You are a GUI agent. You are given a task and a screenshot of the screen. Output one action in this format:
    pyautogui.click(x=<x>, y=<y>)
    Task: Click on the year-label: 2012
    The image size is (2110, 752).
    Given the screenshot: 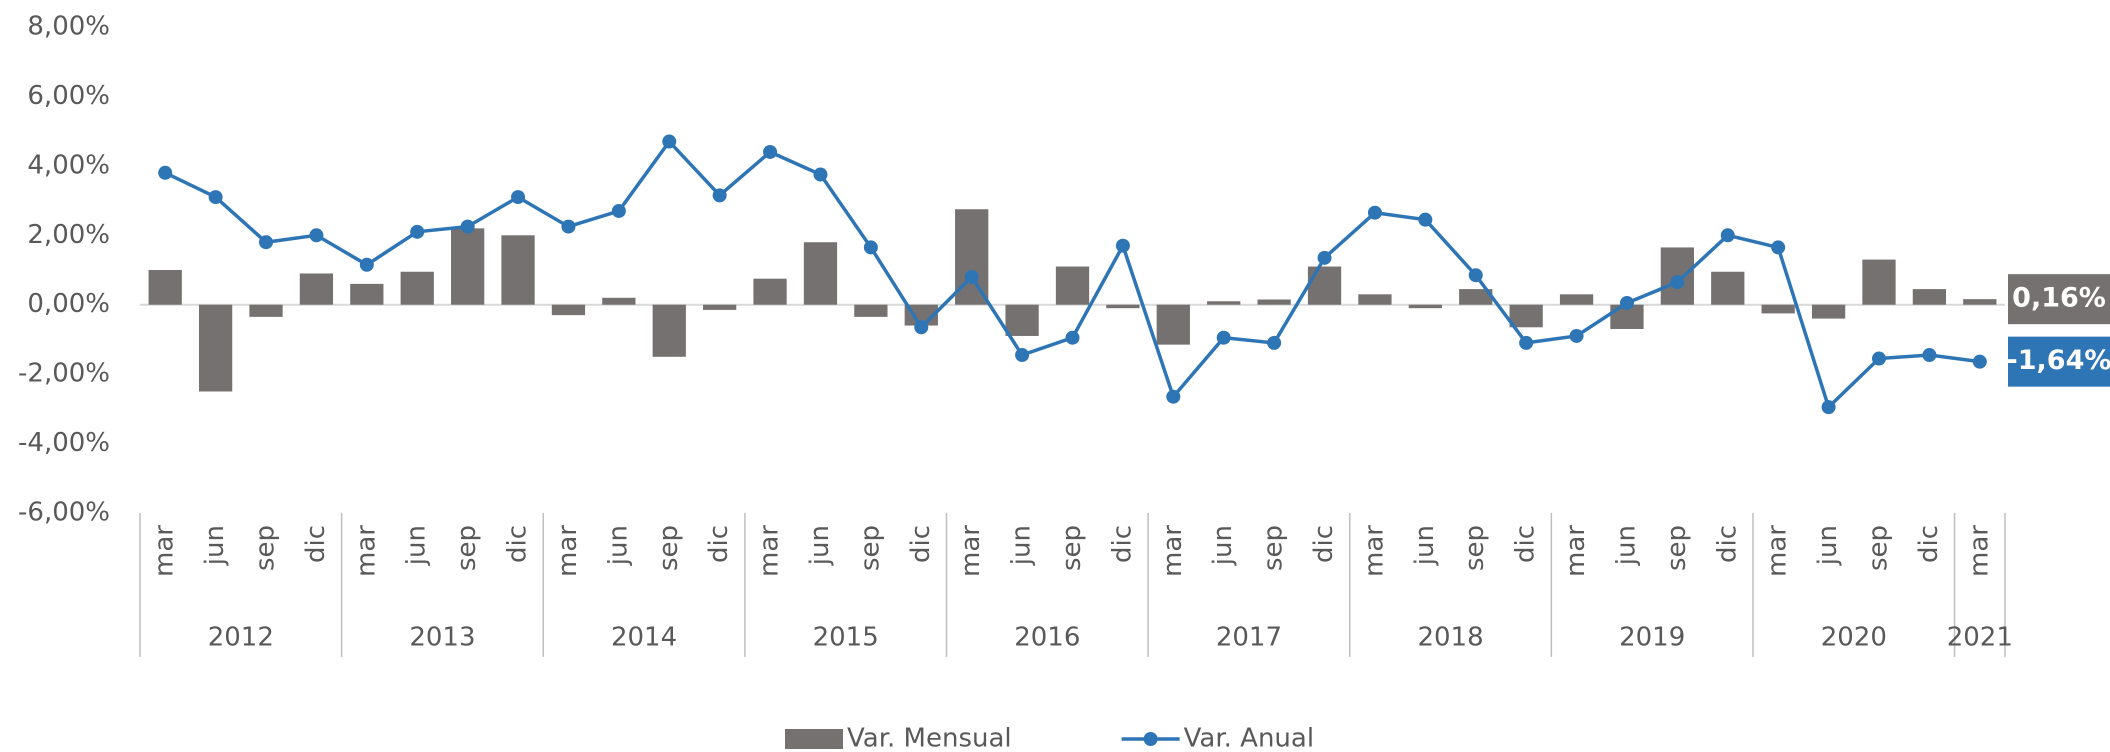 What is the action you would take?
    pyautogui.click(x=241, y=638)
    